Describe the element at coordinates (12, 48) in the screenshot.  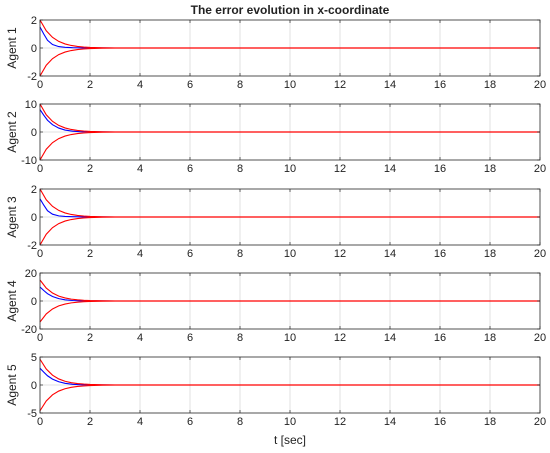
I see `y-axis-label: Agent 1` at that location.